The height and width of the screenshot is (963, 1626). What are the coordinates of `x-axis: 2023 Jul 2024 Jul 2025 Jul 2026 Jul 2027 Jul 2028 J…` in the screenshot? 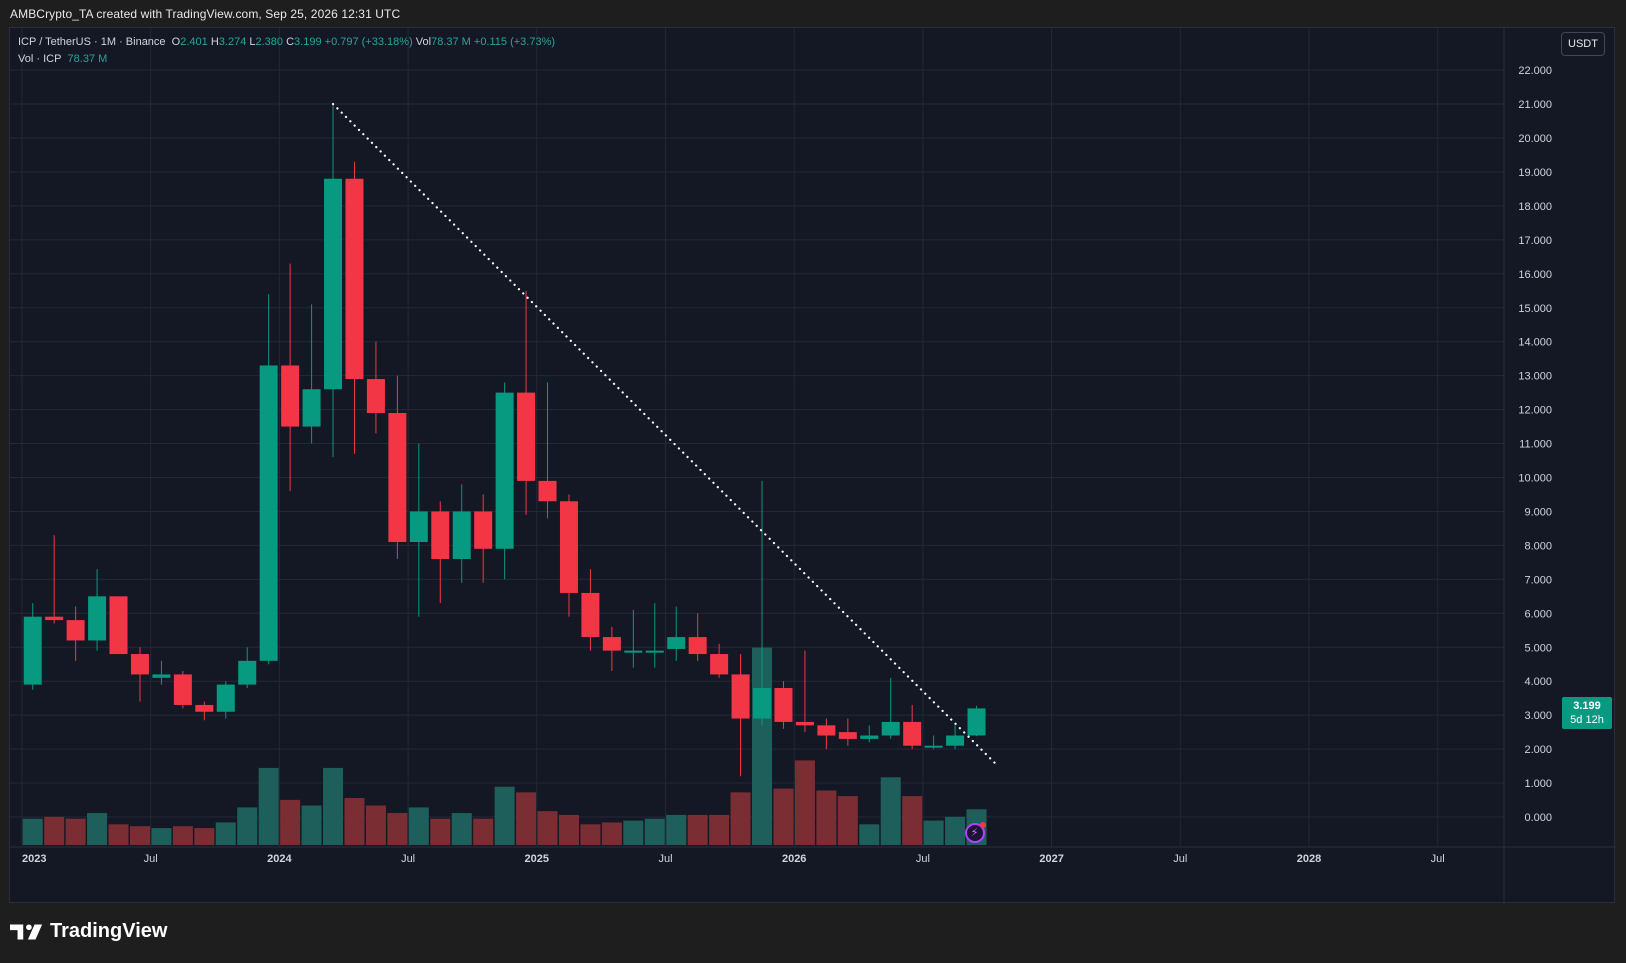 It's located at (733, 859).